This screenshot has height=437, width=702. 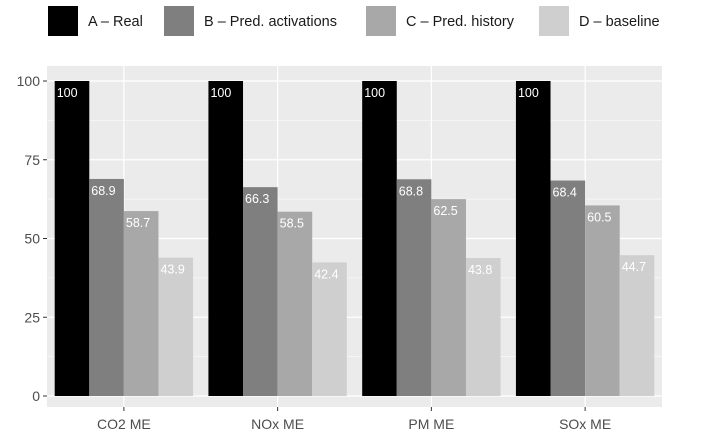 I want to click on bar-value-label: 68.9, so click(x=103, y=191).